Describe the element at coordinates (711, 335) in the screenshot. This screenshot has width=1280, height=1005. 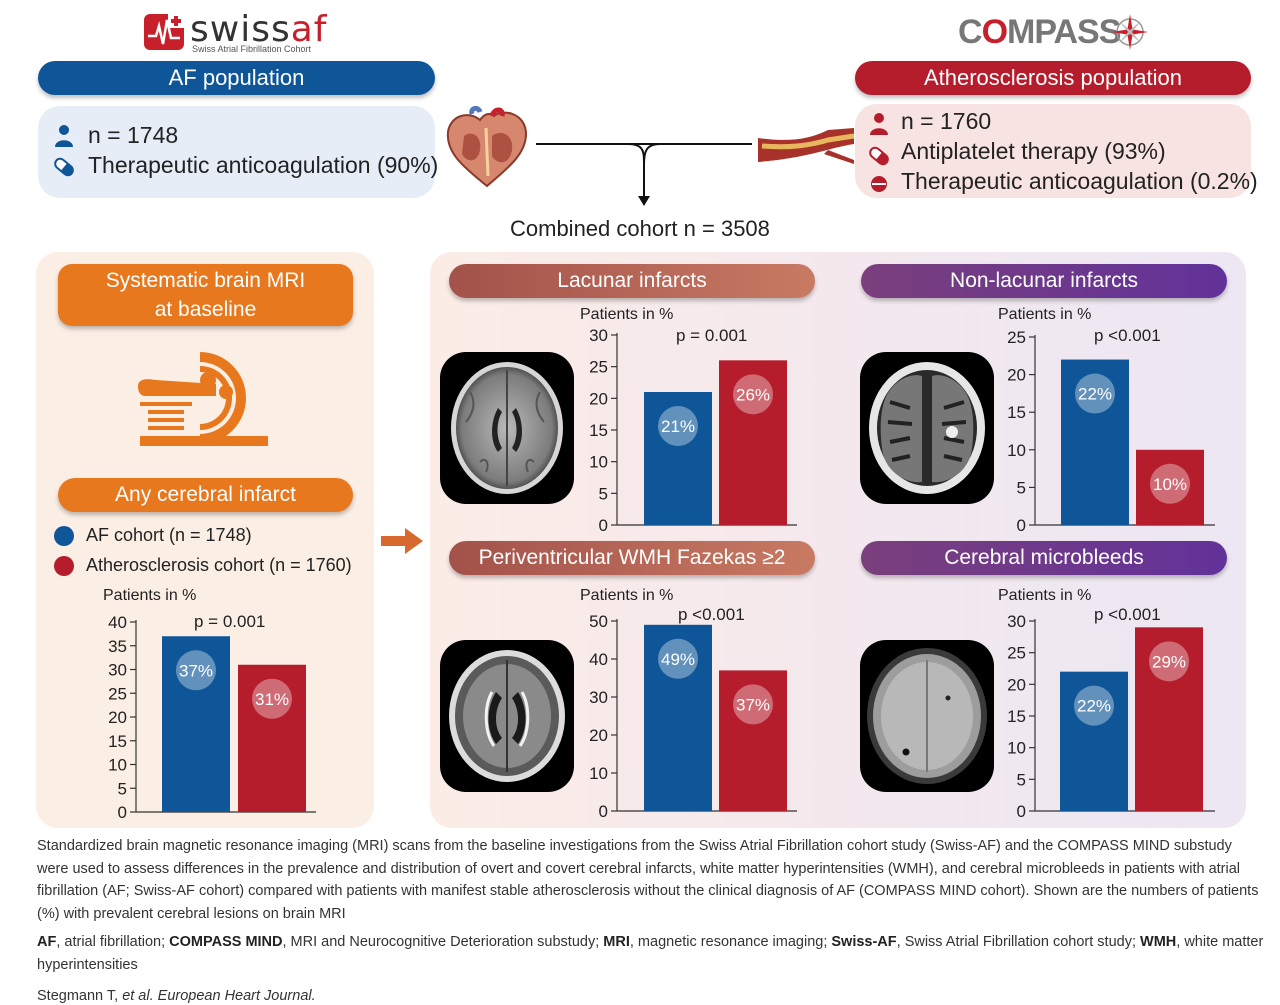
I see `lacunar-pvalue: p = 0.001` at that location.